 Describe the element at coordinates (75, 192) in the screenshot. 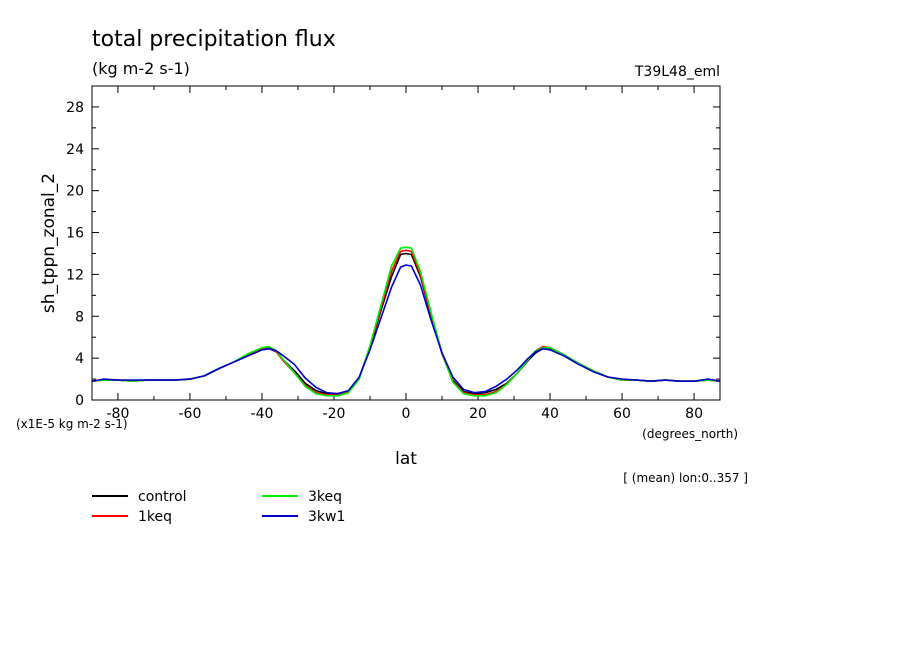

I see `y-tick-label: 20` at that location.